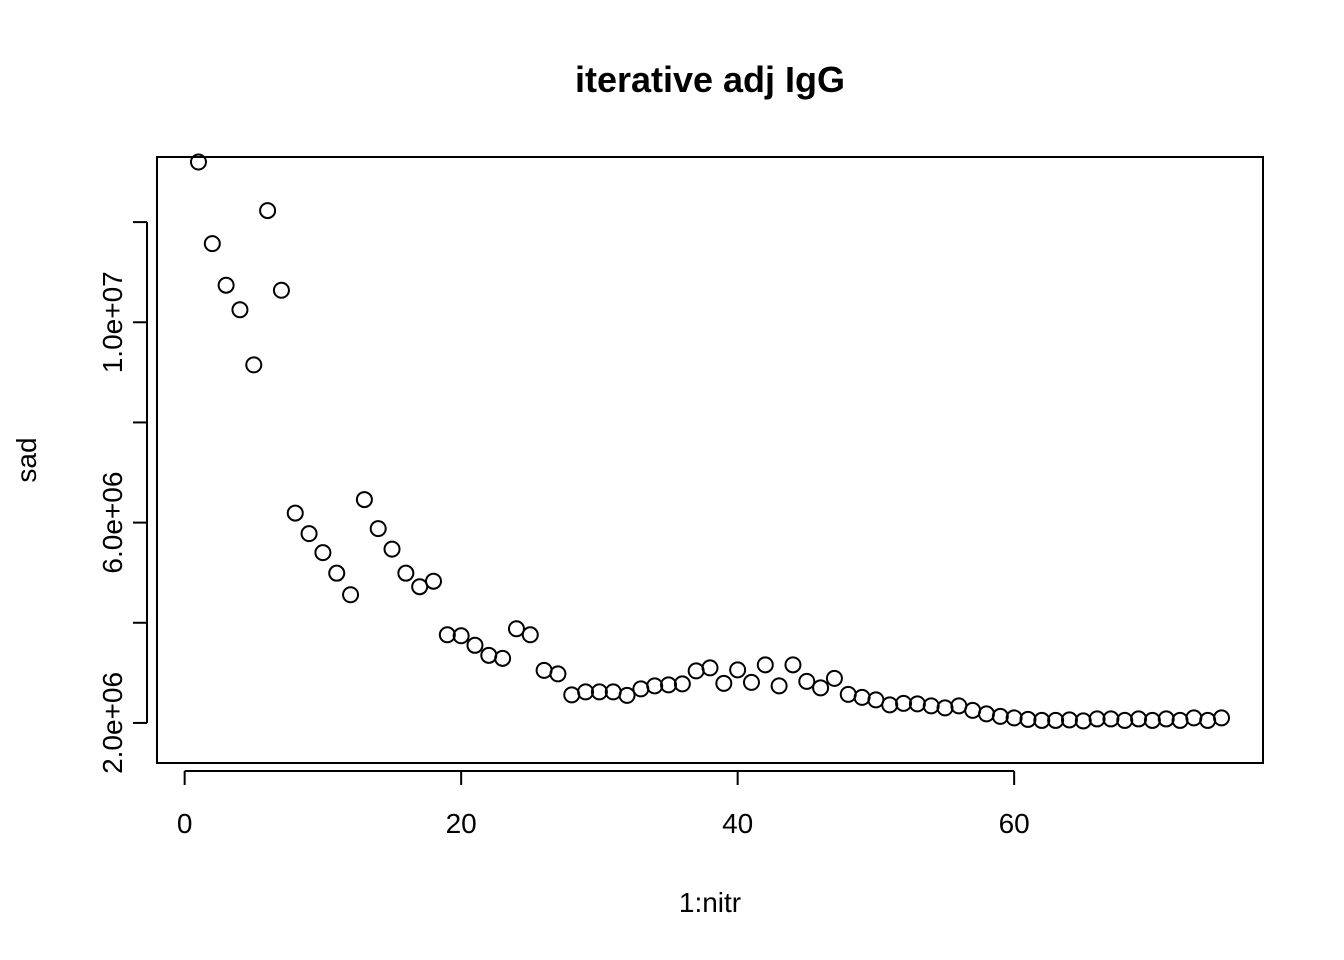  Describe the element at coordinates (603, 804) in the screenshot. I see `x-axis: 0 20 40 60` at that location.